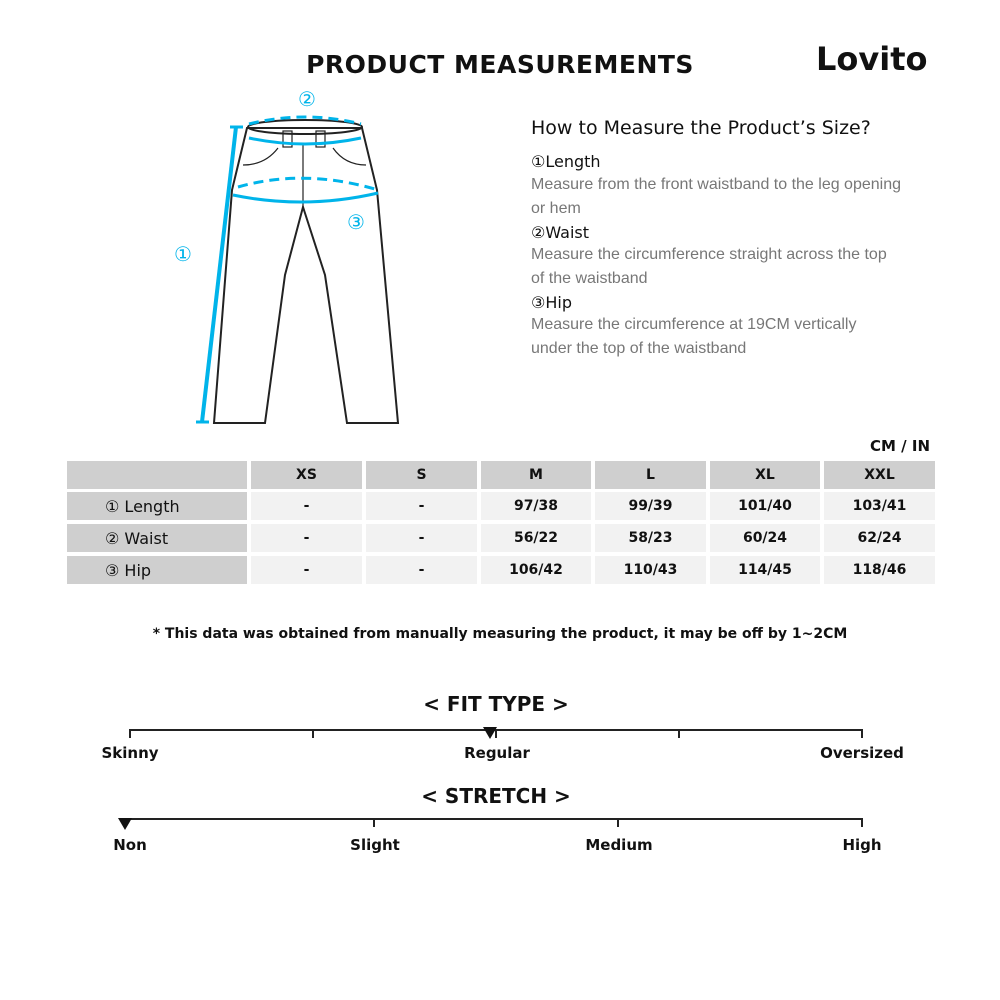 This screenshot has width=1000, height=1000. I want to click on table-cell: 62/24, so click(879, 538).